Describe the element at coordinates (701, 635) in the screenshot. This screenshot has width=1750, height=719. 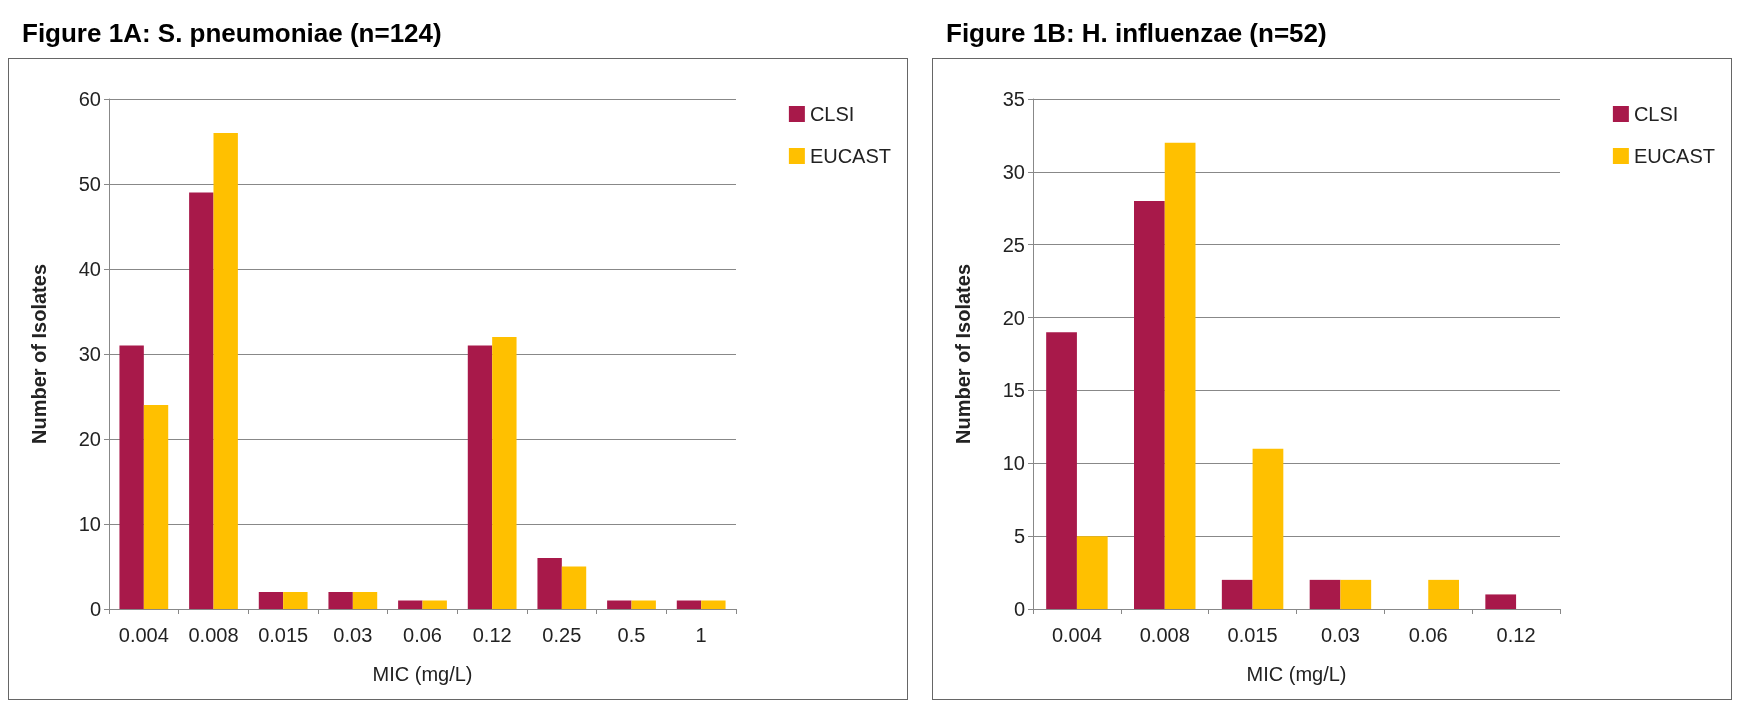
I see `x-tick-label: 1` at that location.